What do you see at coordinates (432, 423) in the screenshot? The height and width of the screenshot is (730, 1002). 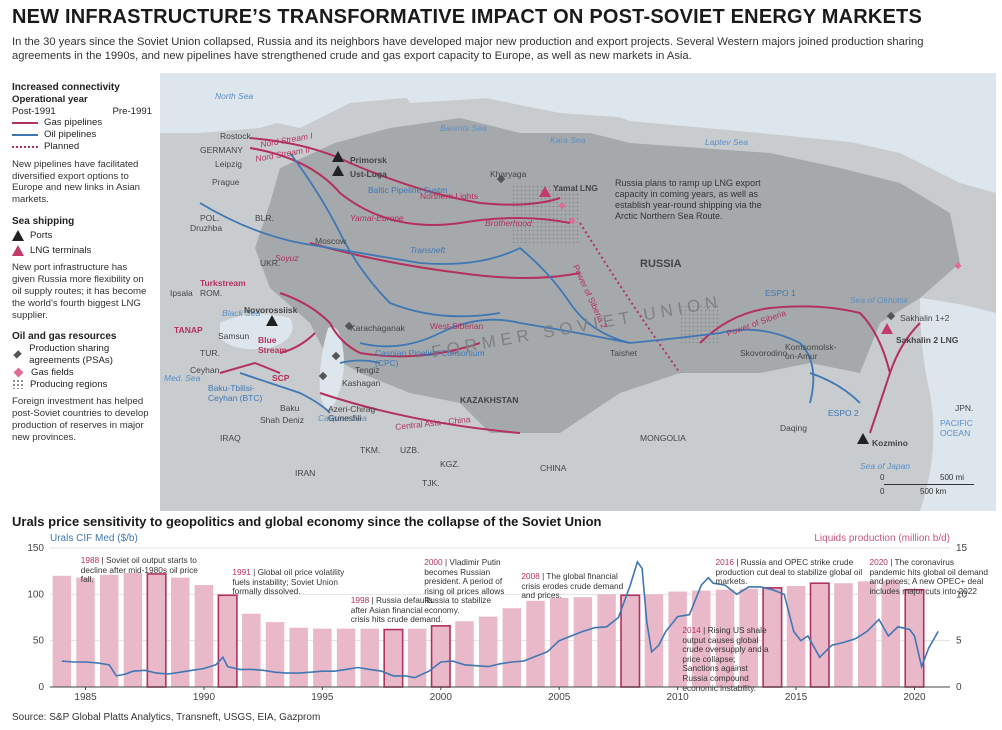 I see `gas-pipeline-label: Central Asia - China` at bounding box center [432, 423].